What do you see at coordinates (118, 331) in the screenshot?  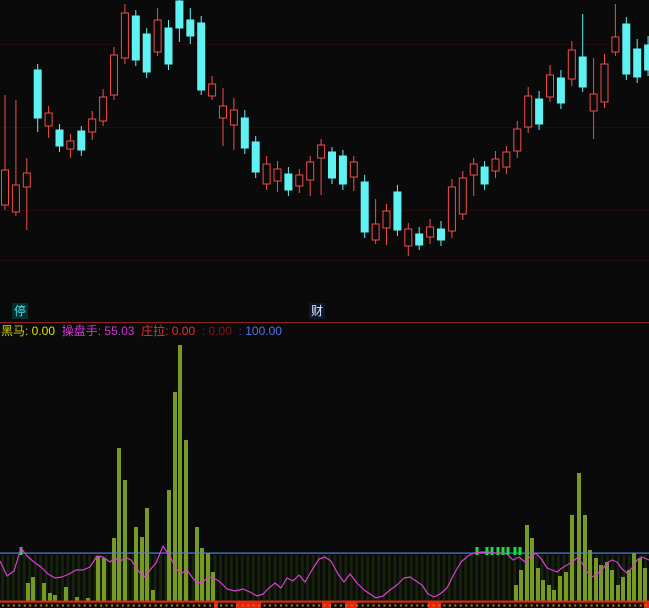 I see `indicator-value-segment: 55.03` at bounding box center [118, 331].